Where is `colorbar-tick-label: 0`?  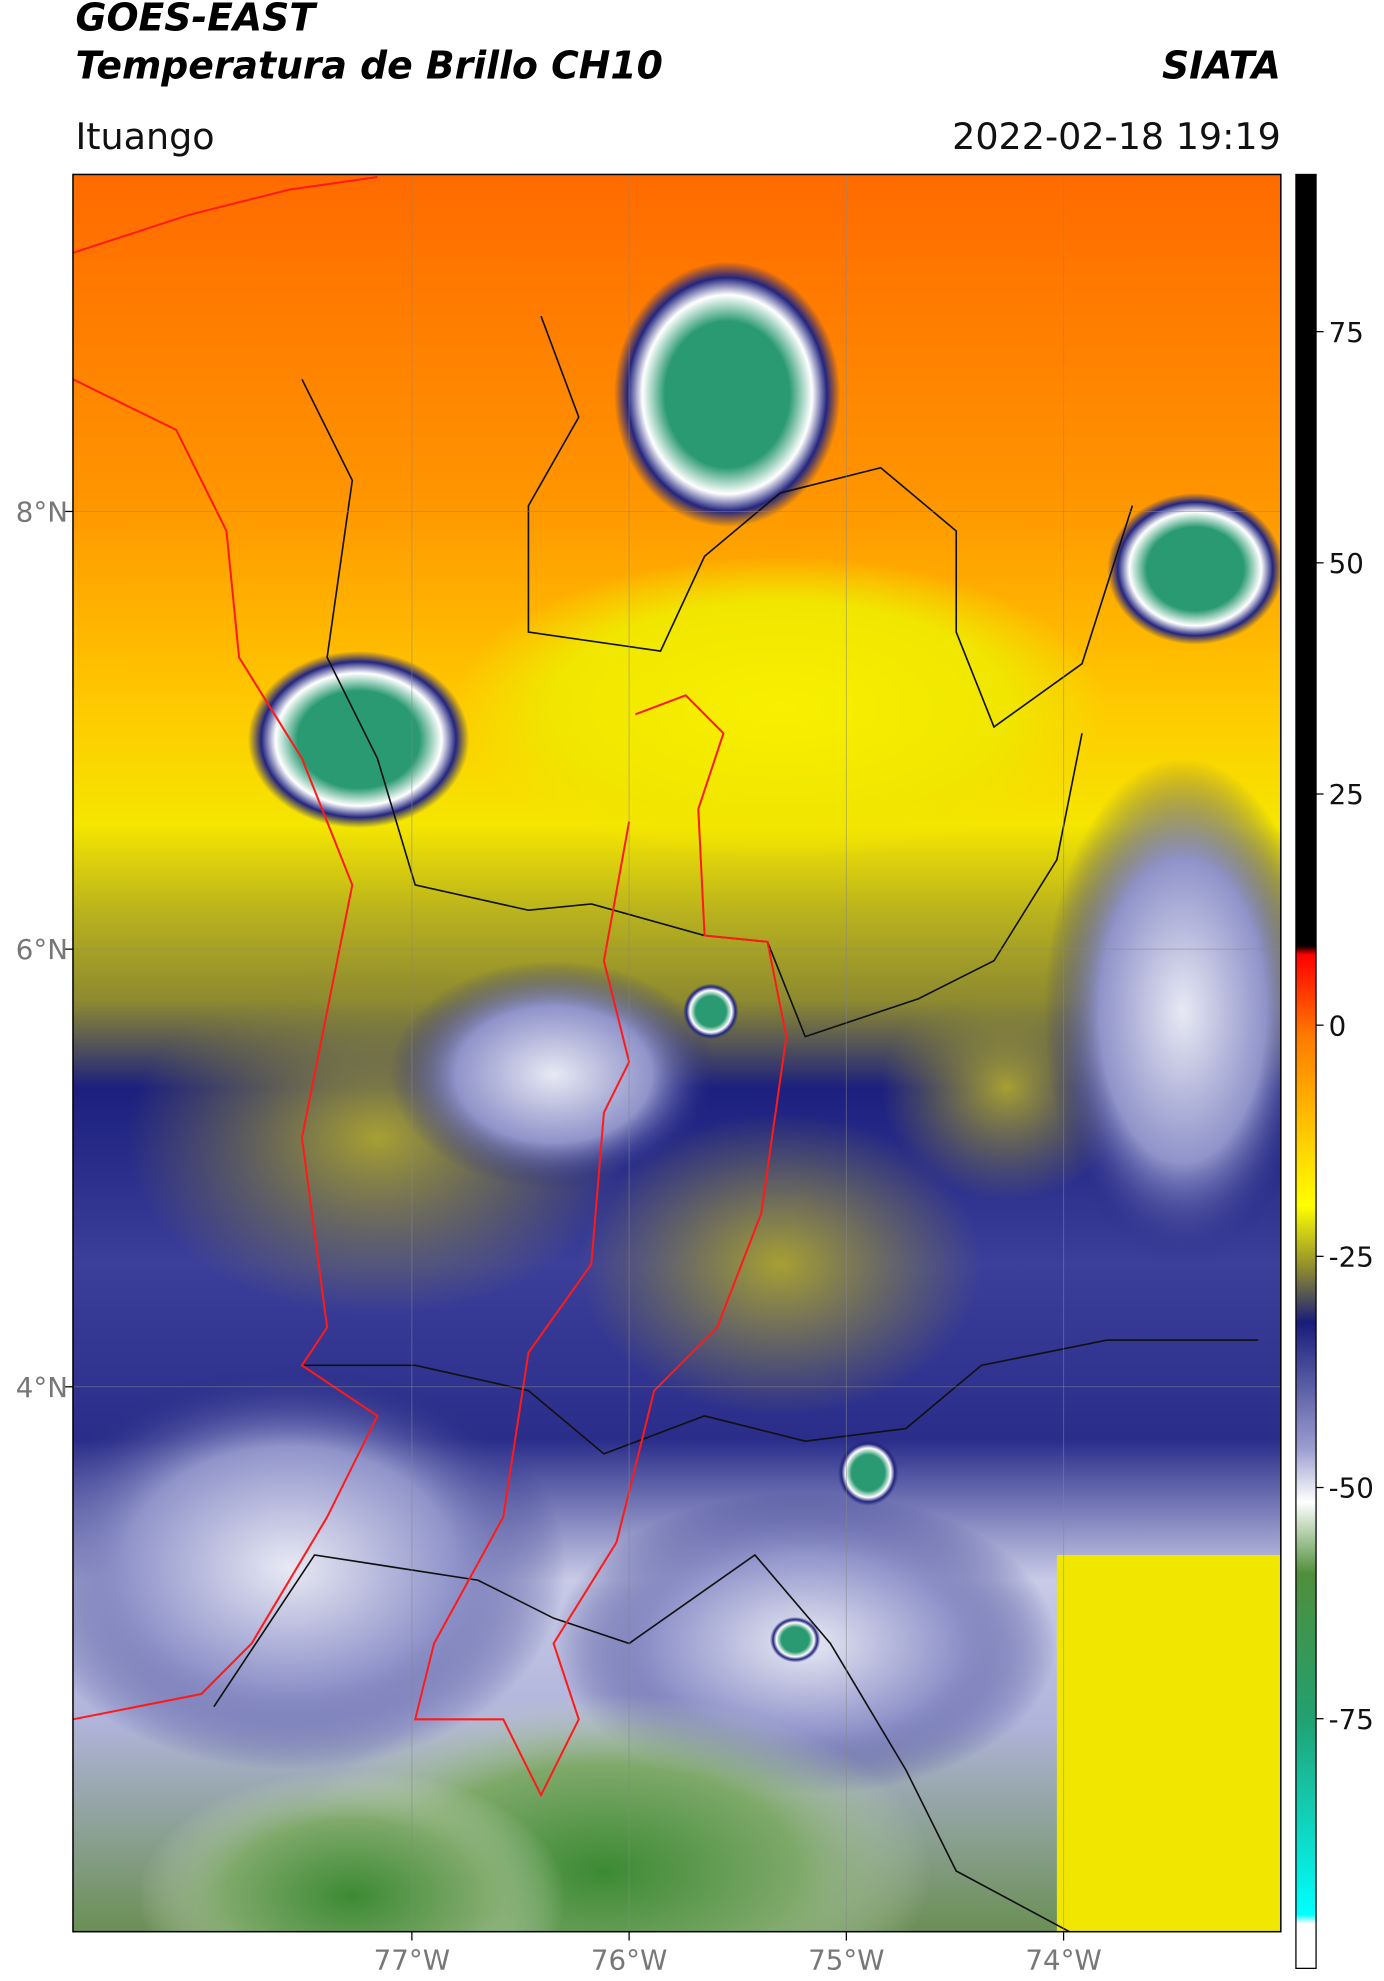 colorbar-tick-label: 0 is located at coordinates (1338, 1025).